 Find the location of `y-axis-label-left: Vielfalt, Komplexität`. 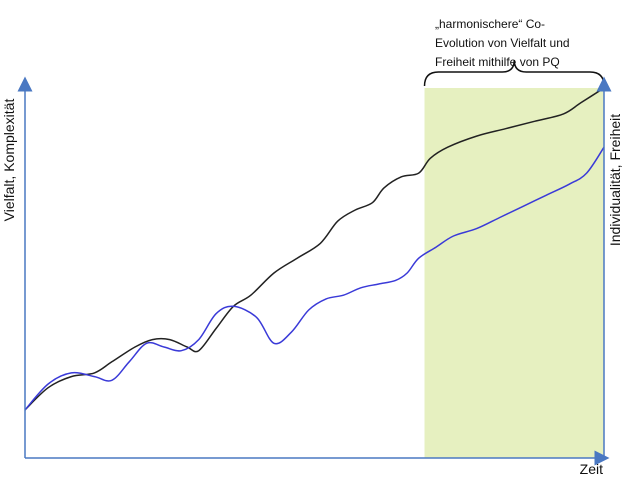

y-axis-label-left: Vielfalt, Komplexität is located at coordinates (9, 160).